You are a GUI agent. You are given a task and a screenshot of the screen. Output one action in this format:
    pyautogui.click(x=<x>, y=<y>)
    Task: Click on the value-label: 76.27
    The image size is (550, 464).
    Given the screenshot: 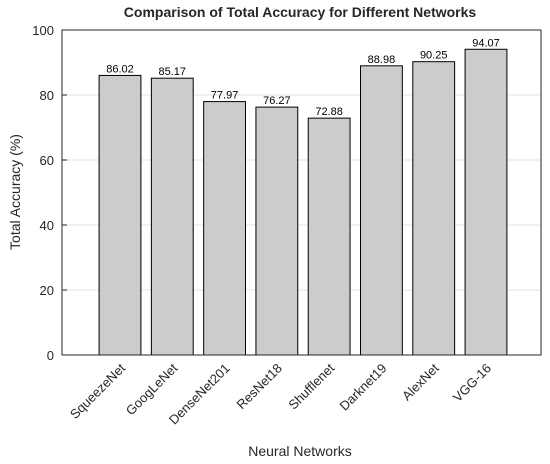 What is the action you would take?
    pyautogui.click(x=277, y=101)
    